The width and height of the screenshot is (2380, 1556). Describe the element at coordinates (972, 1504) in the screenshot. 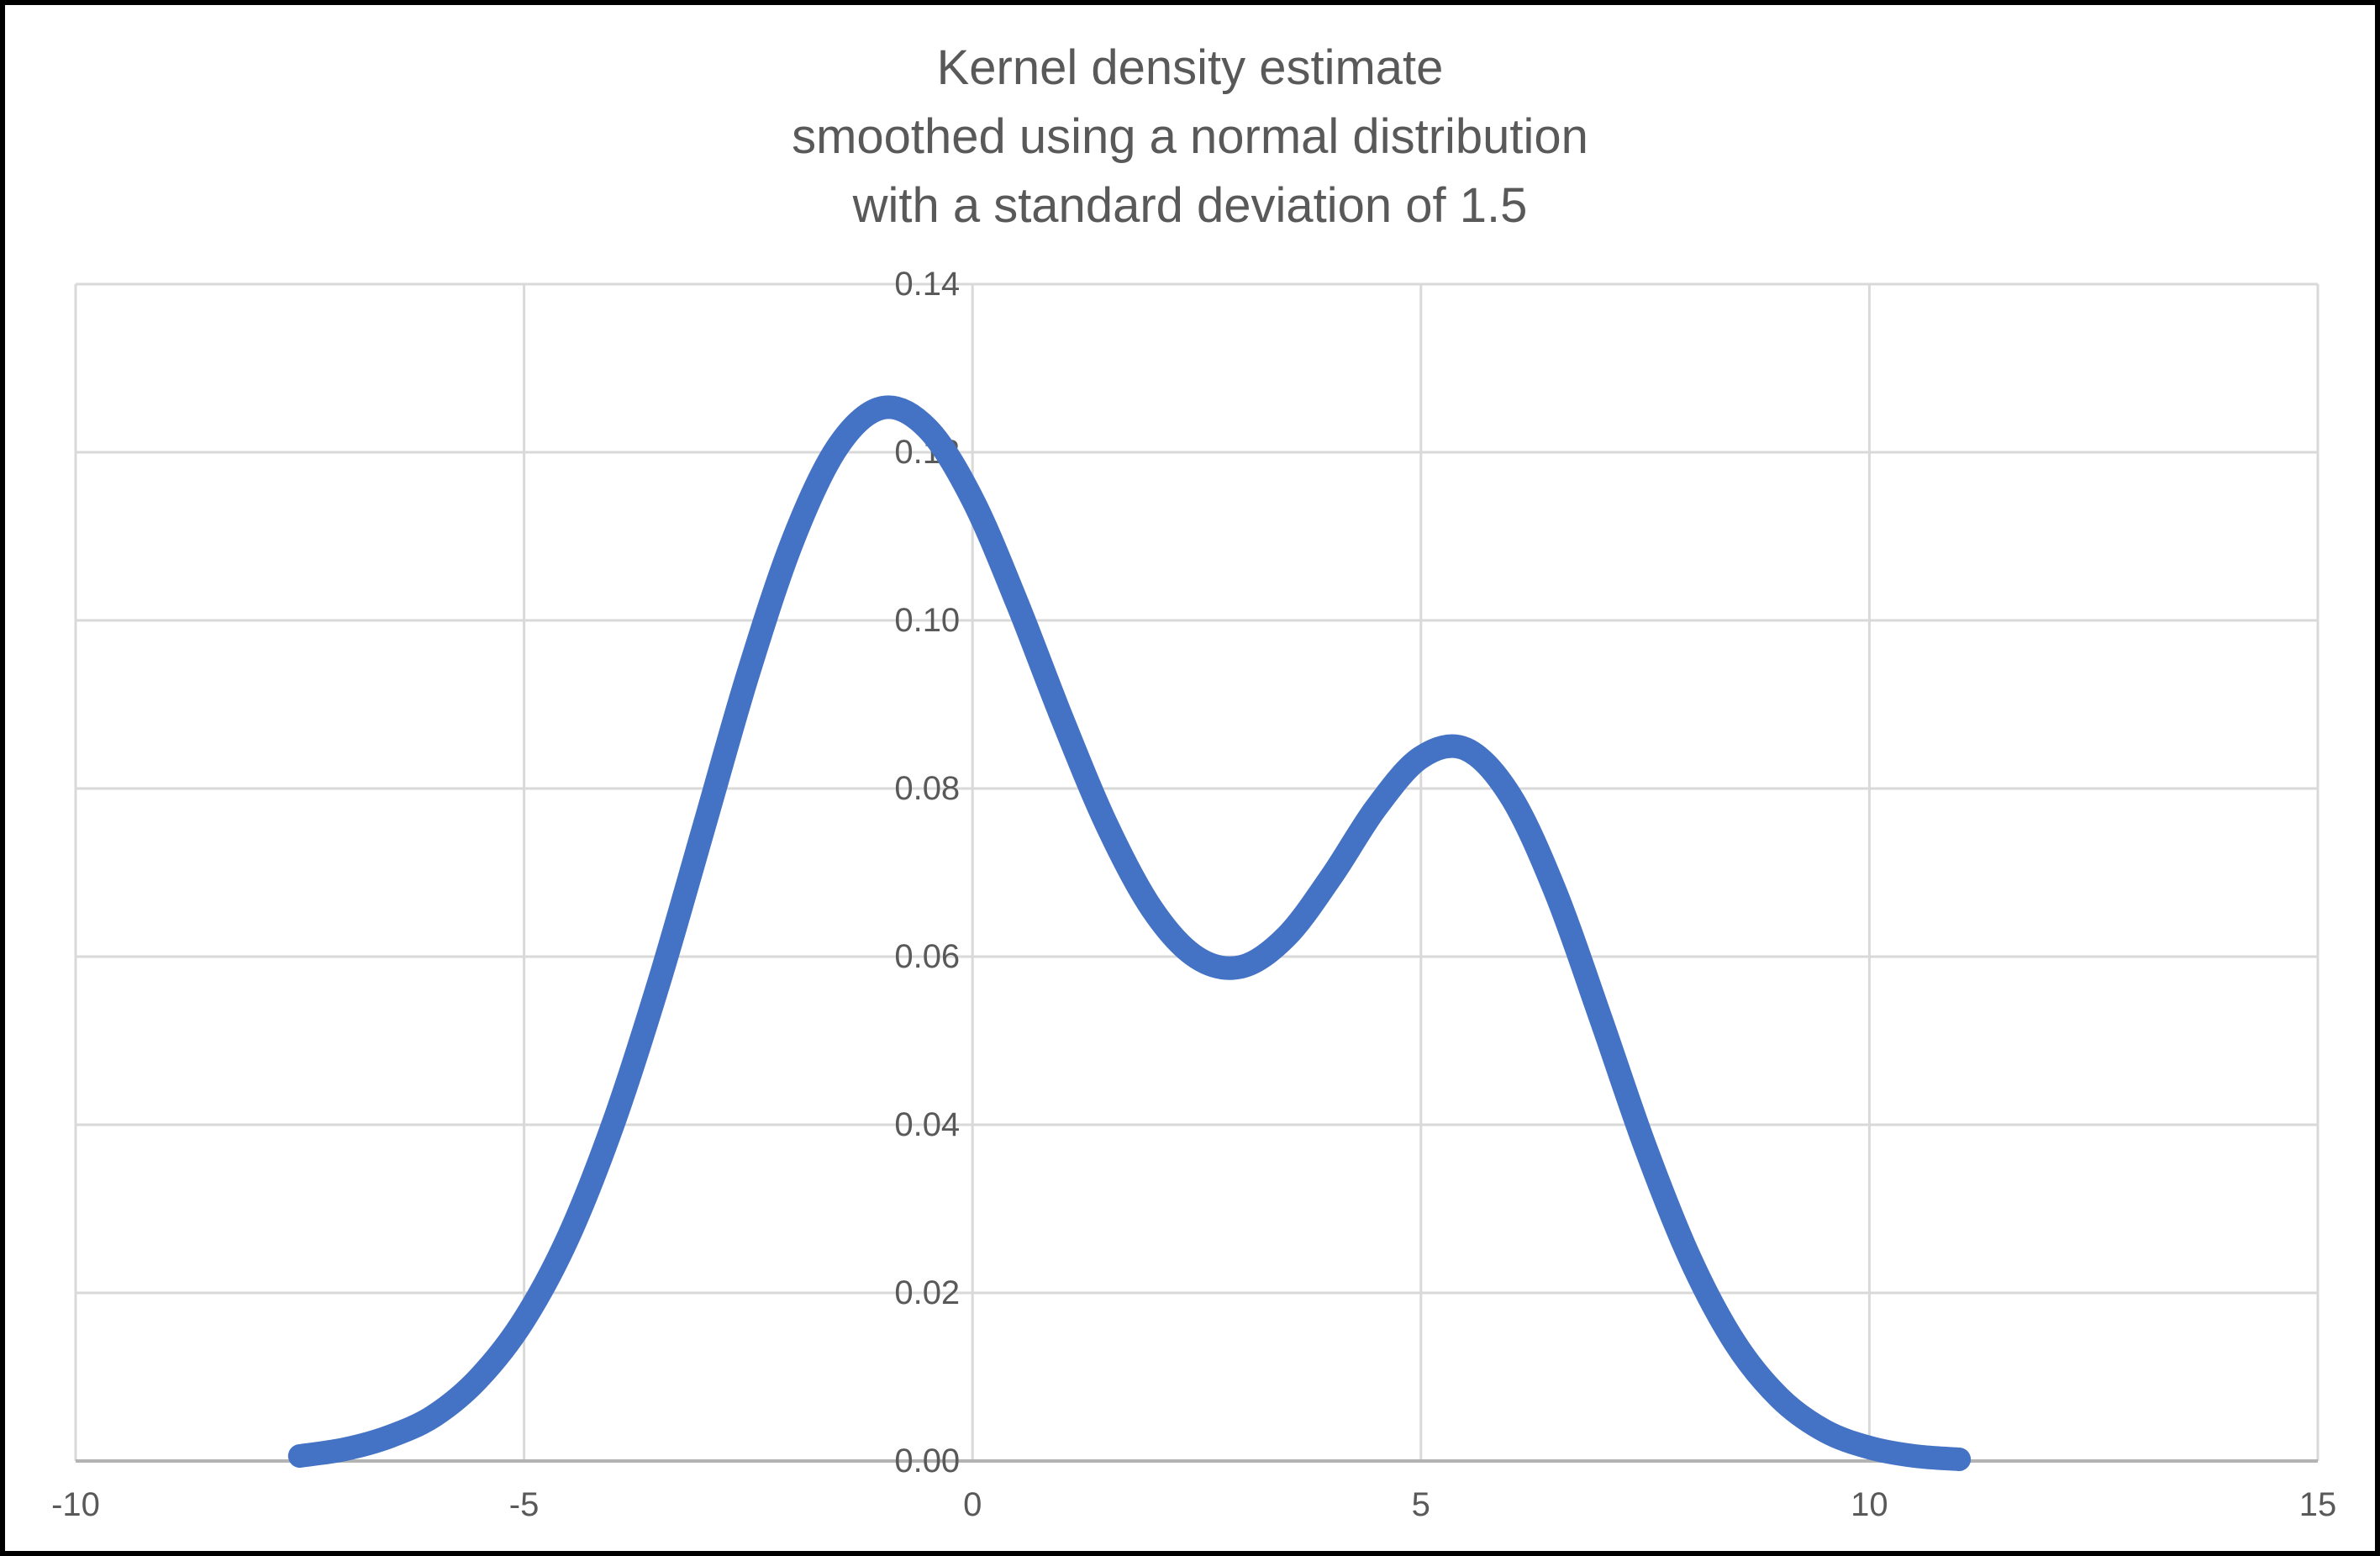

I see `x-tick-label: 0` at that location.